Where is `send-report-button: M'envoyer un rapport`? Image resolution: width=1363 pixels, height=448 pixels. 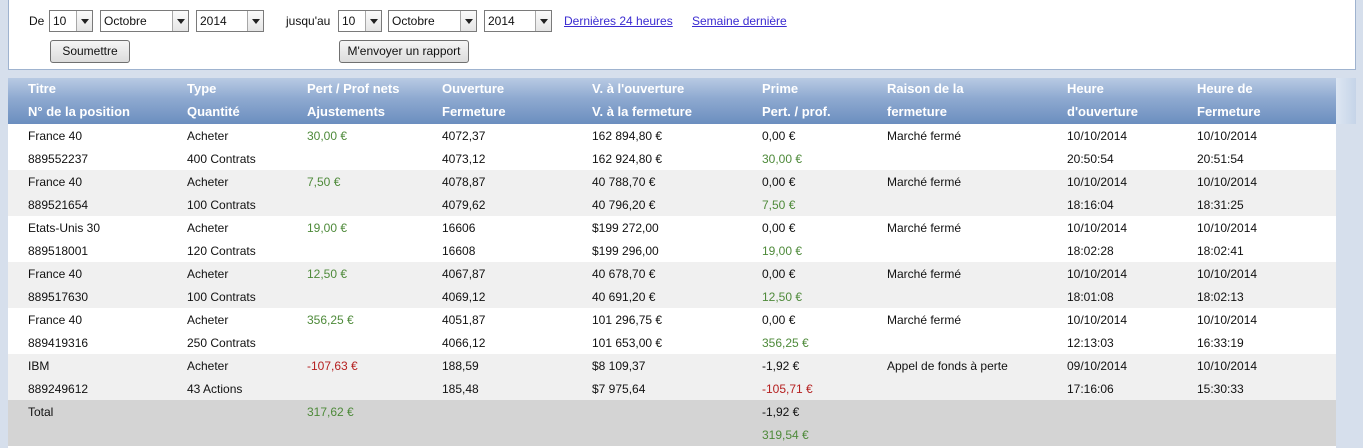 send-report-button: M'envoyer un rapport is located at coordinates (404, 51).